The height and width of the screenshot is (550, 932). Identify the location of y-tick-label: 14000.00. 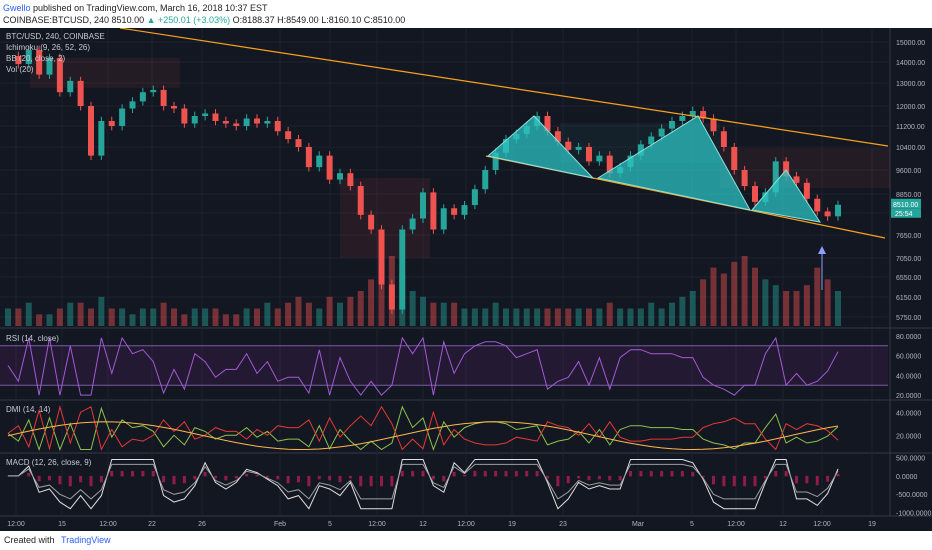
(910, 63).